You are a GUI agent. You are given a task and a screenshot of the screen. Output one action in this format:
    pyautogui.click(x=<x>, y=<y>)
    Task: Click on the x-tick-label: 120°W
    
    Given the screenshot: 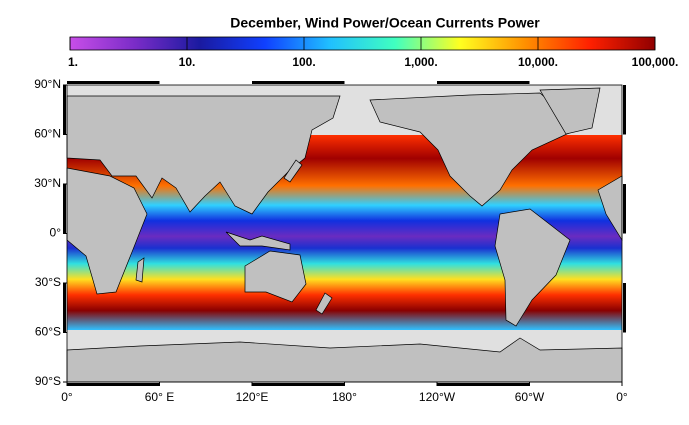 What is the action you would take?
    pyautogui.click(x=437, y=397)
    